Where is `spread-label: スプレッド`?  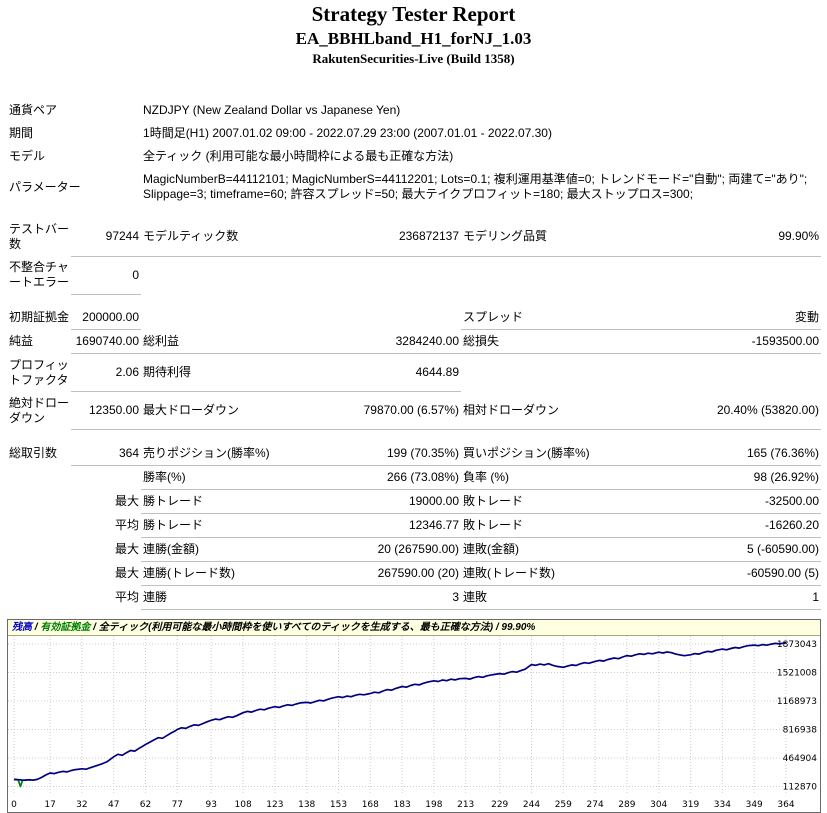 spread-label: スプレッド is located at coordinates (544, 318).